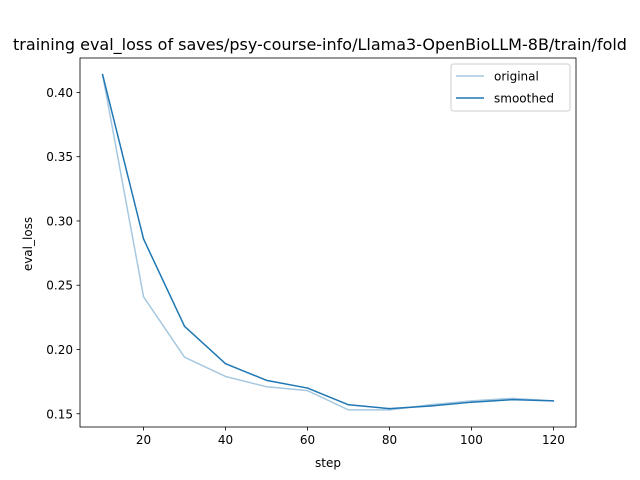 This screenshot has width=640, height=480. I want to click on y-tick-label: 0.25, so click(59, 286).